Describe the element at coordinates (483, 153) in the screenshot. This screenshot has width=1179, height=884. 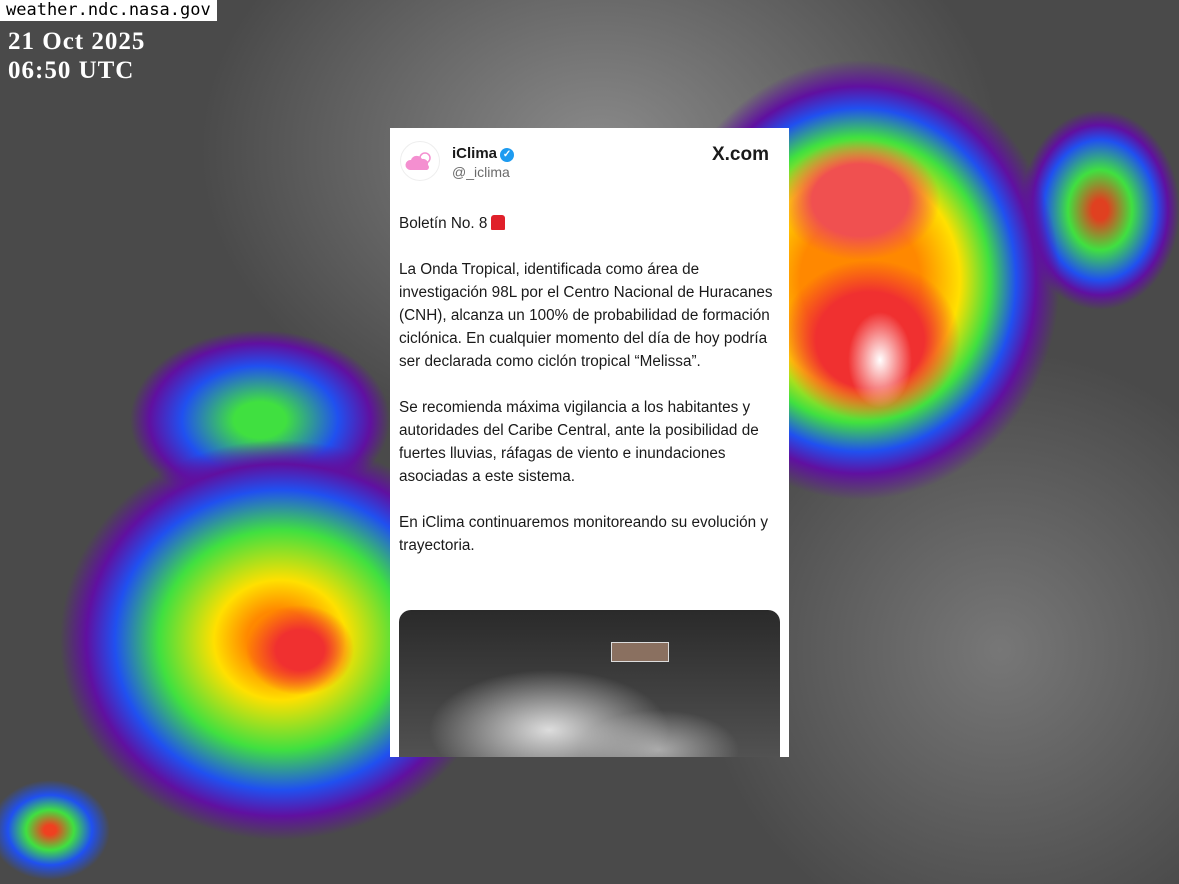
I see `account-name: iClima ✓` at that location.